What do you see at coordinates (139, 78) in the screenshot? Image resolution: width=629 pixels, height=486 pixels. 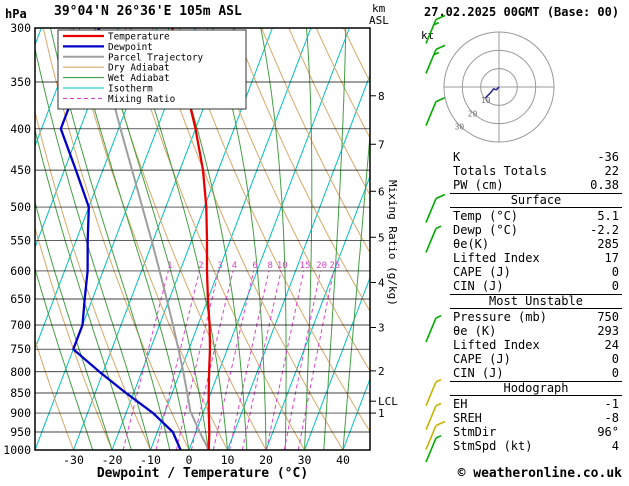 I see `legend-label: Wet Adiabat` at bounding box center [139, 78].